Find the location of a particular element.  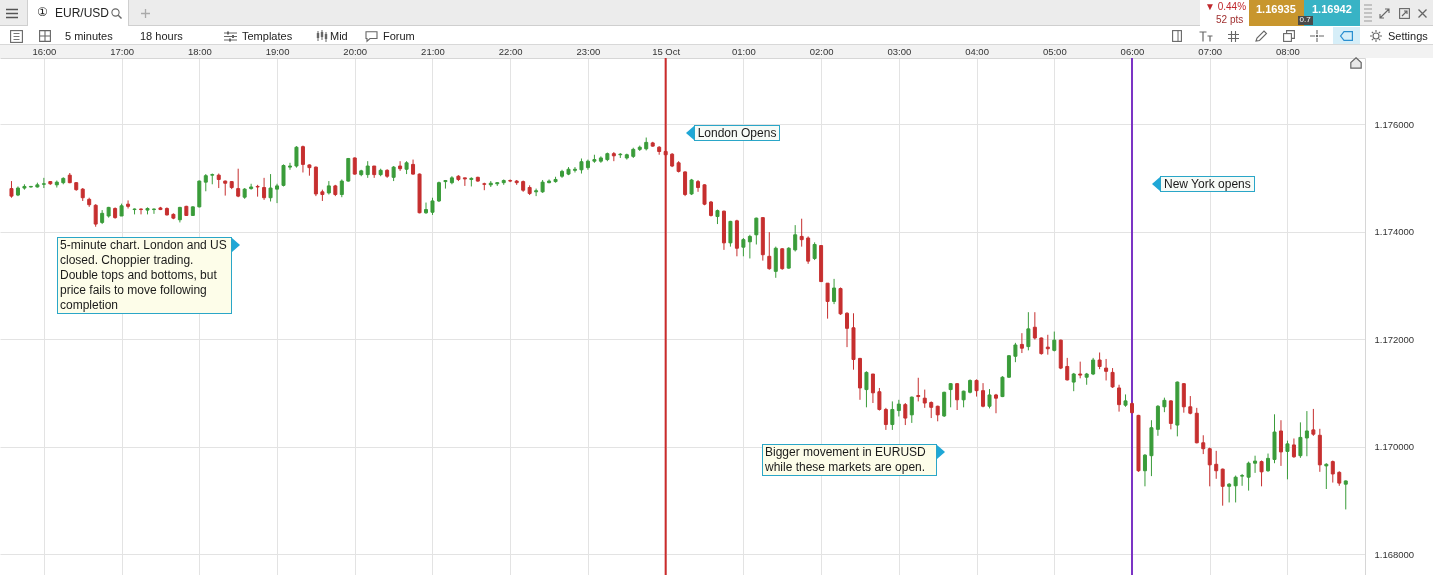

y-tick-label: 1.176000 is located at coordinates (1394, 124).